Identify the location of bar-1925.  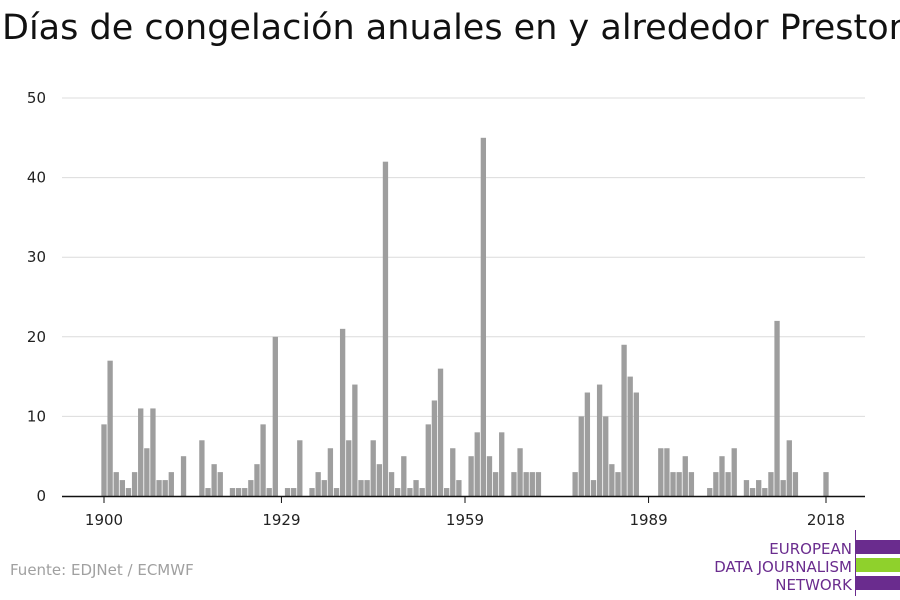
(257, 480).